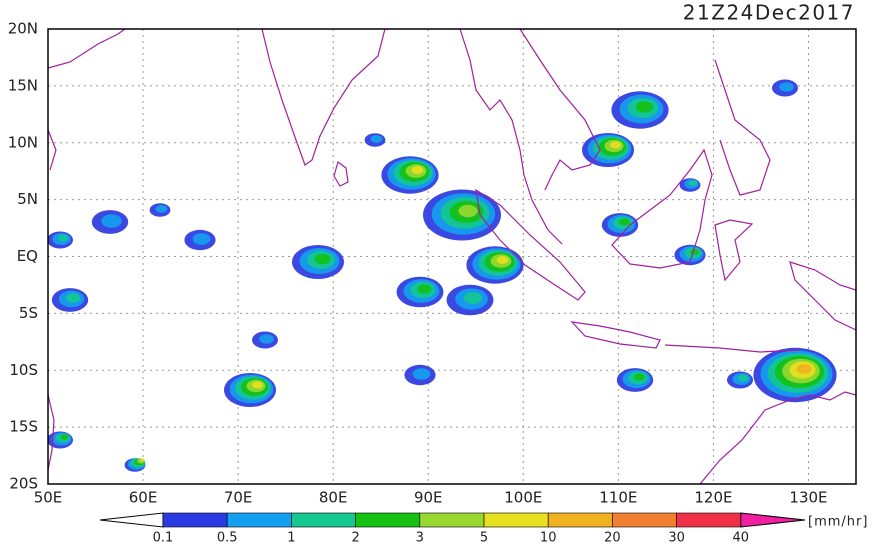  What do you see at coordinates (323, 97) in the screenshot?
I see `coast-india` at bounding box center [323, 97].